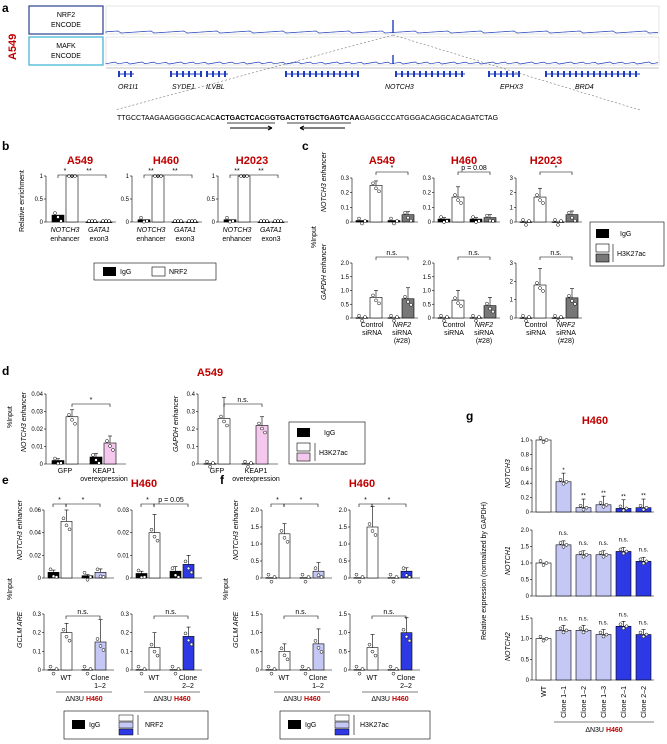  Describe the element at coordinates (584, 87) in the screenshot. I see `gene-label-brd4: BRD4` at that location.